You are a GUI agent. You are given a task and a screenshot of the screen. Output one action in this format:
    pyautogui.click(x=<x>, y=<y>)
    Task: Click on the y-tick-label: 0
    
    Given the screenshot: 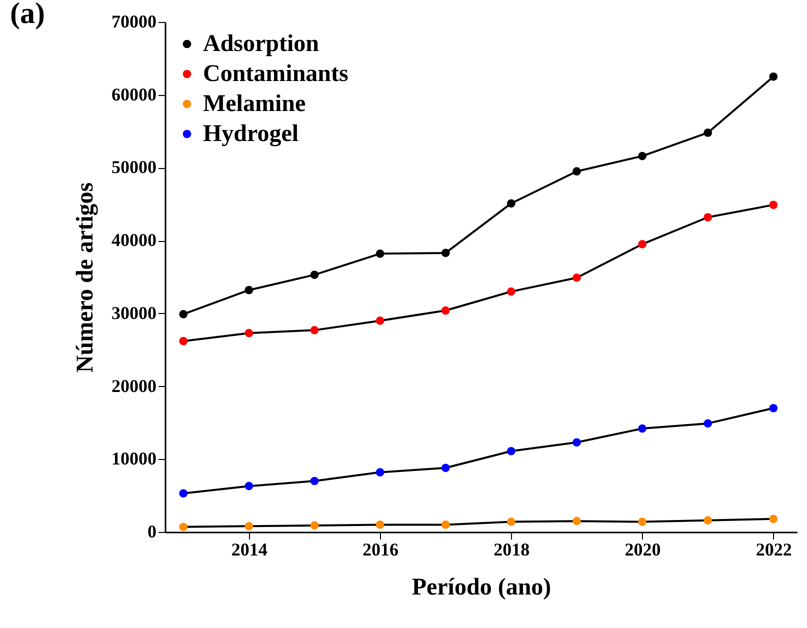 What is the action you would take?
    pyautogui.click(x=152, y=532)
    